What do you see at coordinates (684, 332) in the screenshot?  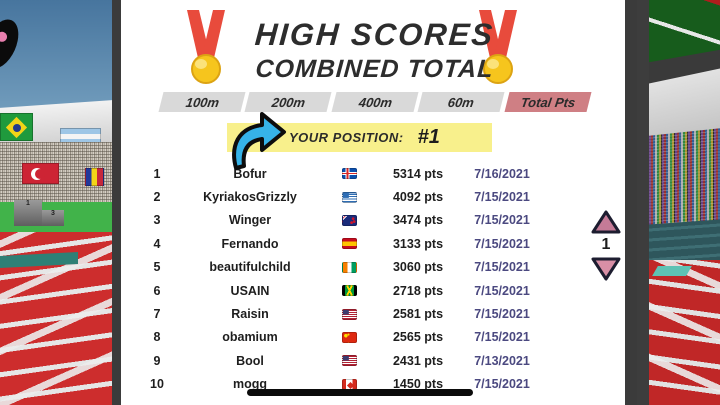 I see `running-track` at bounding box center [684, 332].